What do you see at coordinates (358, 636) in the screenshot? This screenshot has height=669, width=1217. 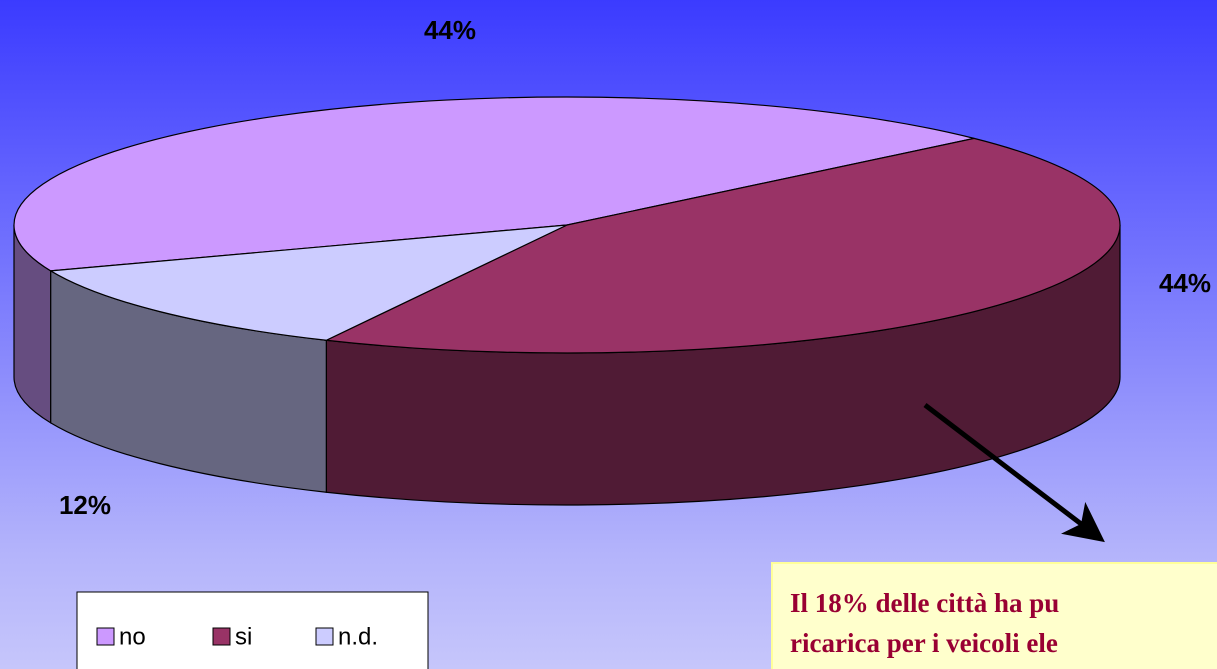 I see `legend-label: n.d.` at bounding box center [358, 636].